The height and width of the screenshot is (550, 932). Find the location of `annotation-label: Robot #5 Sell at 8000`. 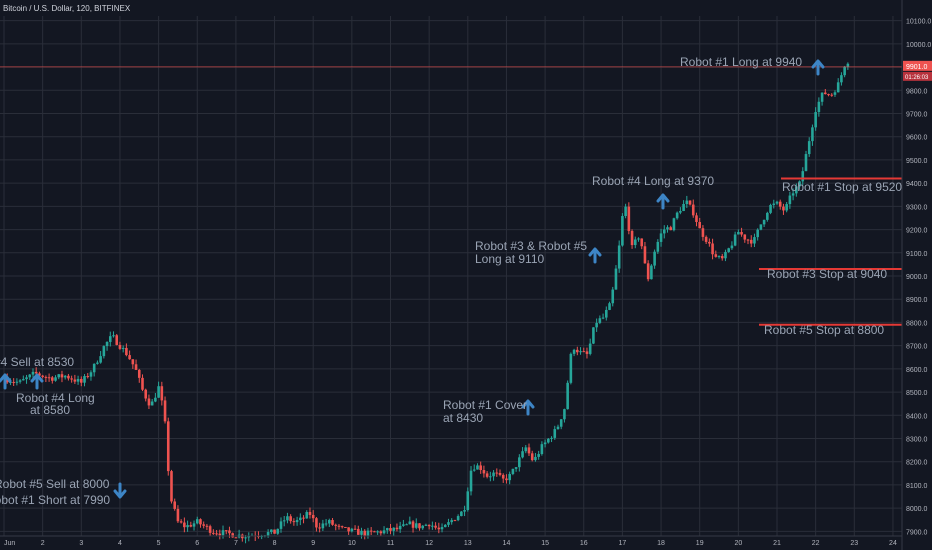

annotation-label: Robot #5 Sell at 8000 is located at coordinates (55, 484).